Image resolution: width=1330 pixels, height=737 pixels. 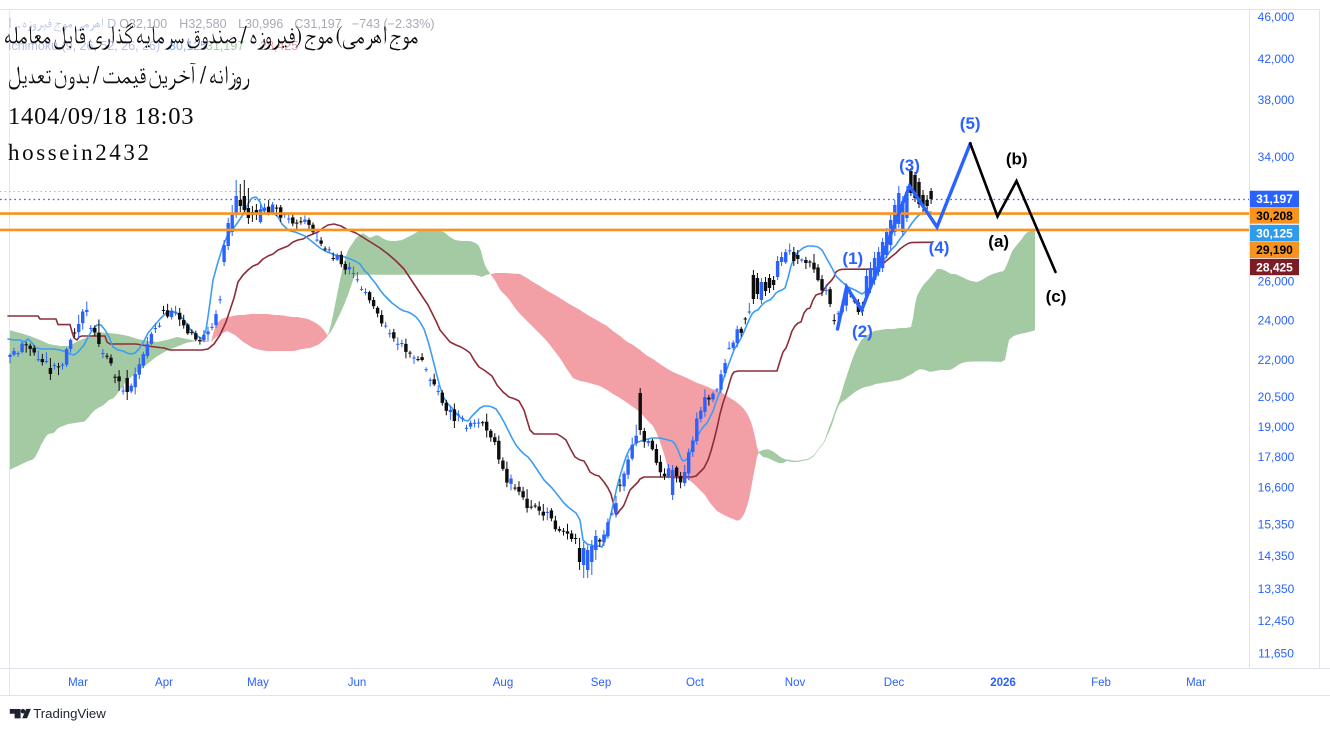 I want to click on svg-text: −743 (−2.33%), so click(x=393, y=24).